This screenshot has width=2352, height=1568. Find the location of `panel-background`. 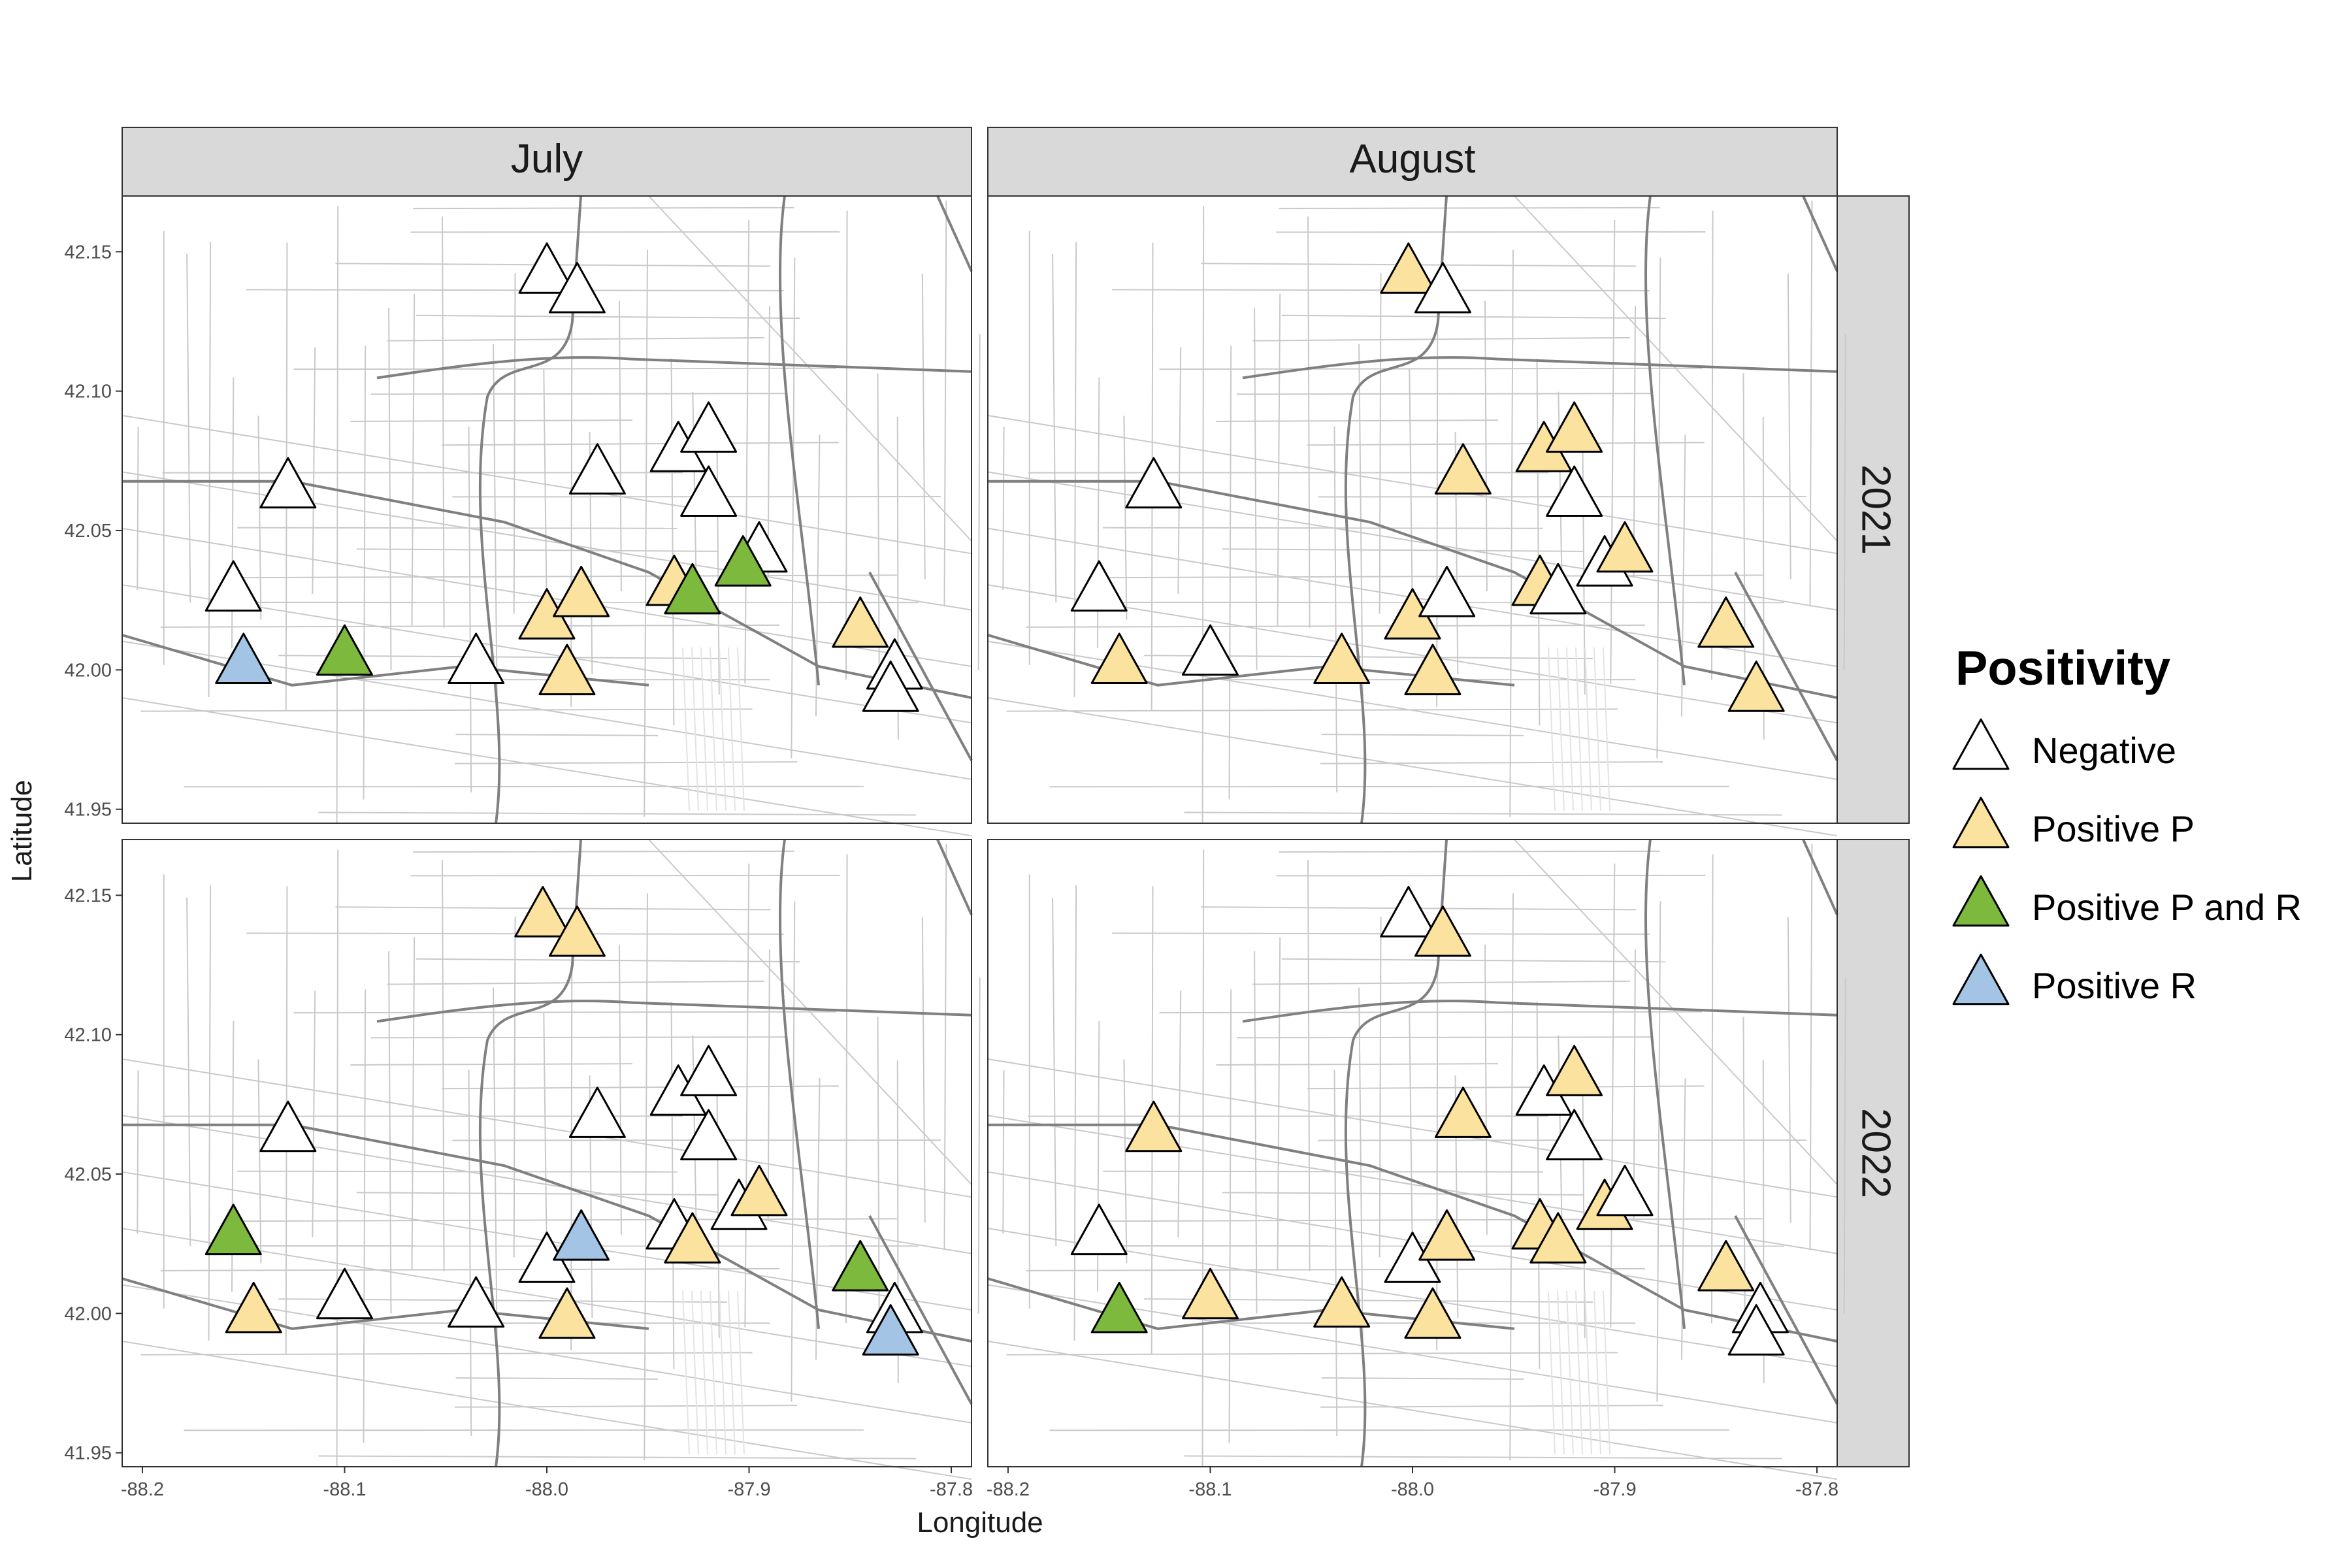

panel-background is located at coordinates (1412, 1153).